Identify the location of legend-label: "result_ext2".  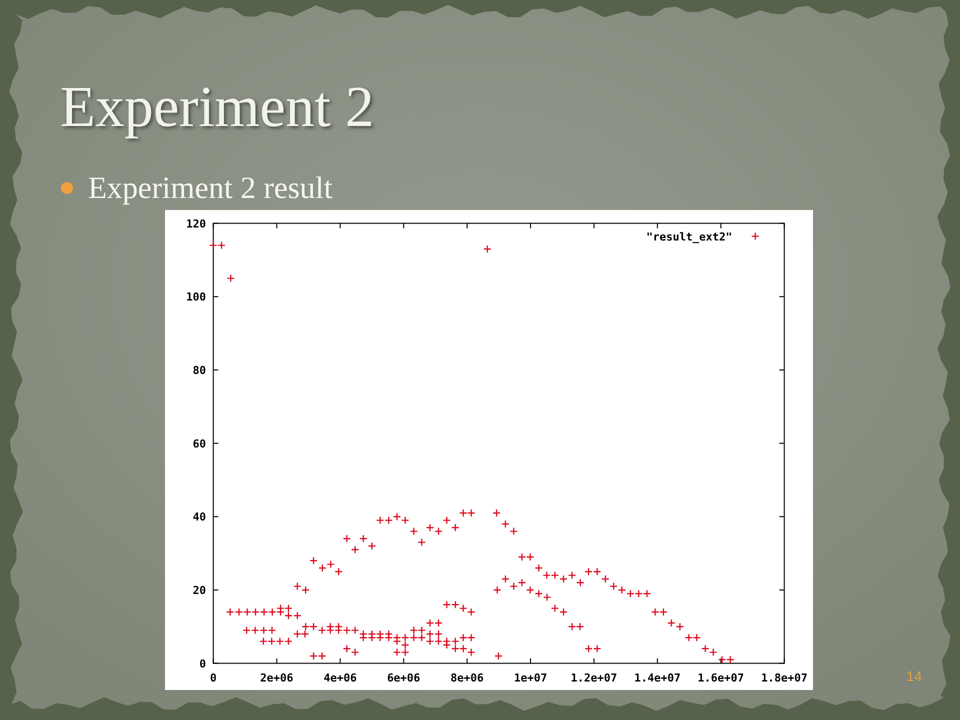
(689, 237).